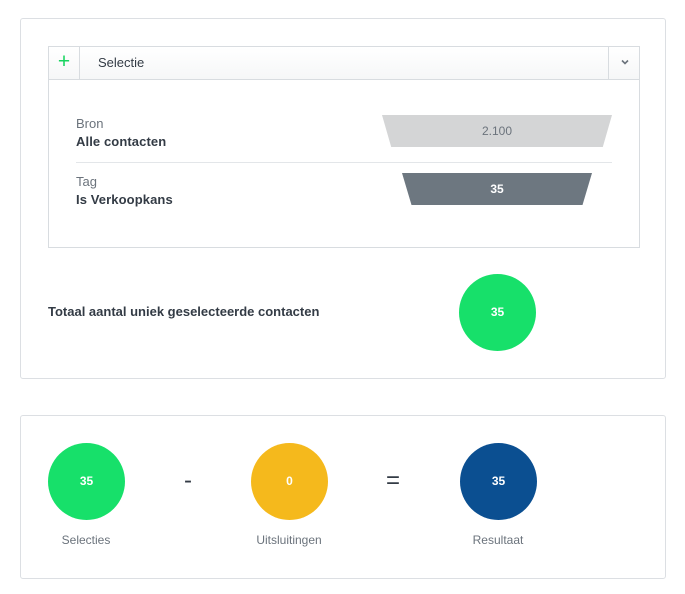 The image size is (685, 594). I want to click on minus-operator: -, so click(188, 480).